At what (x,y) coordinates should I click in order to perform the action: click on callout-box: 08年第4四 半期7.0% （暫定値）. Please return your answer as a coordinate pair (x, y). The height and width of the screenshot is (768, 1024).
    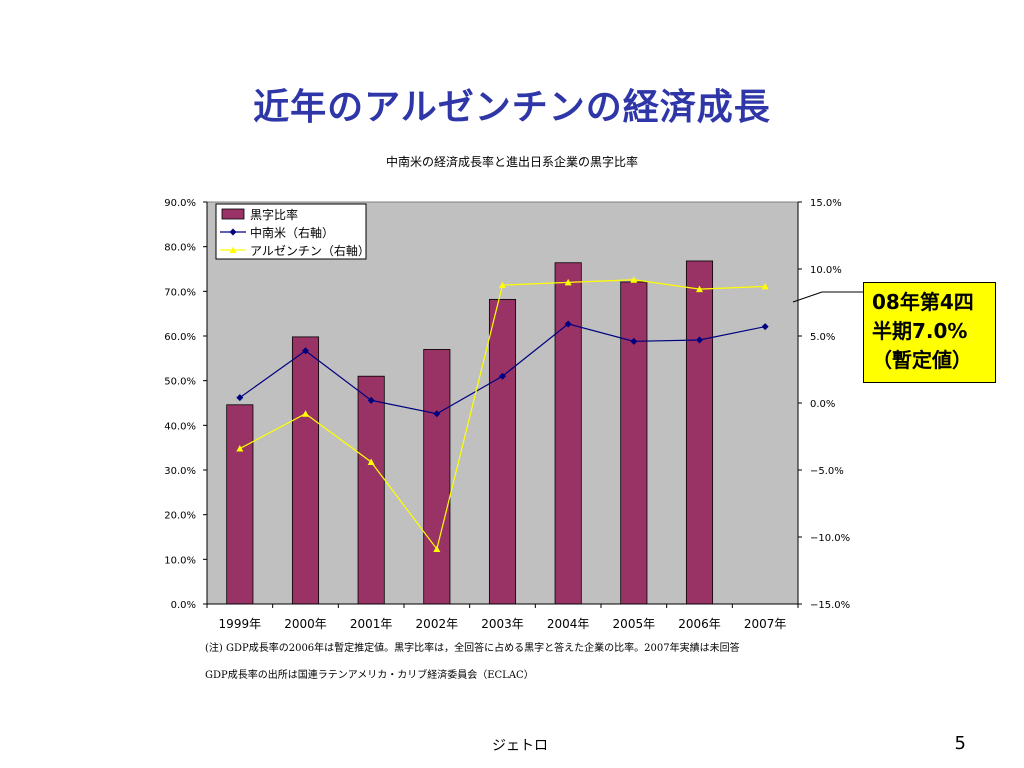
    Looking at the image, I should click on (929, 332).